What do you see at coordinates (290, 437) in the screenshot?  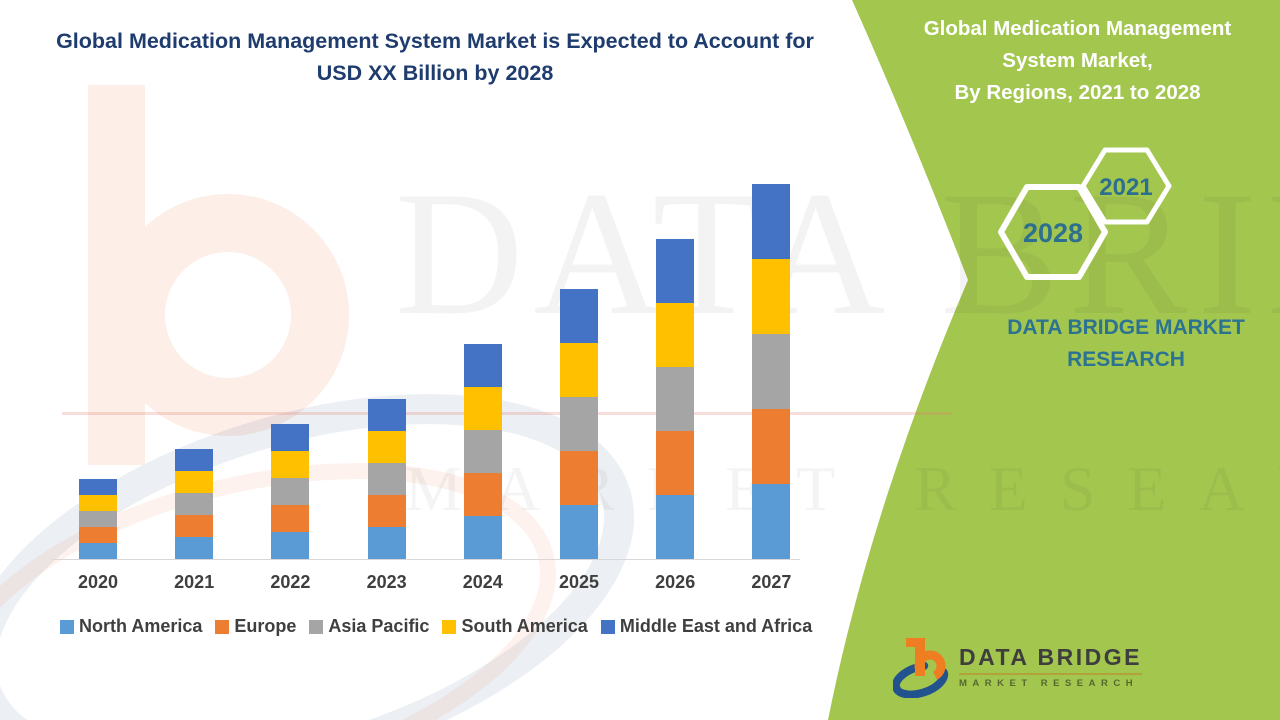 I see `bar-segment-middle-east-and-africa-2022` at bounding box center [290, 437].